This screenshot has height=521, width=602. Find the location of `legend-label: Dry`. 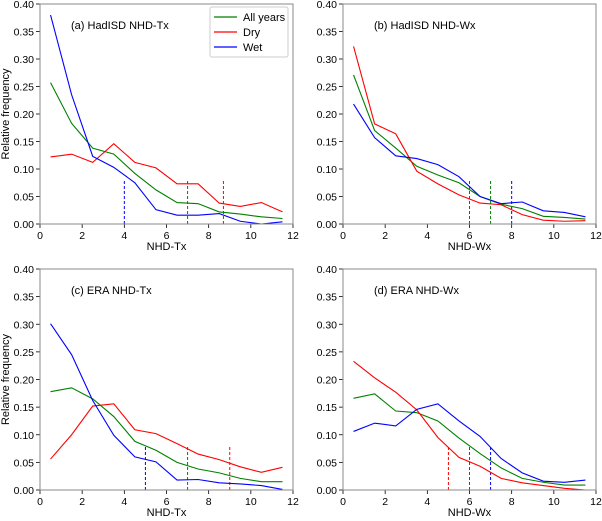

legend-label: Dry is located at coordinates (252, 33).